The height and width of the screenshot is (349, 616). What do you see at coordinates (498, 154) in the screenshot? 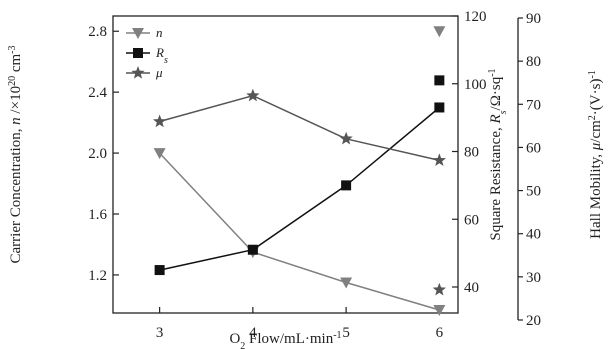
I see `right-axis-title: Square Resistance, Rs/Ω·sq-1` at bounding box center [498, 154].